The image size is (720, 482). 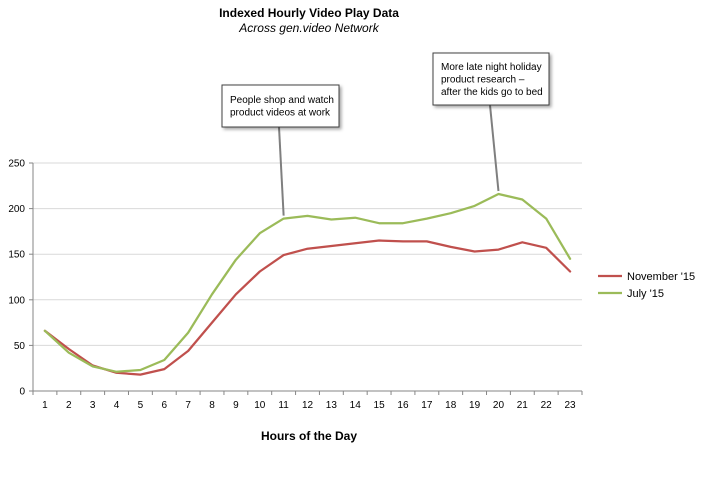 What do you see at coordinates (45, 405) in the screenshot?
I see `x-tick-label: 1` at bounding box center [45, 405].